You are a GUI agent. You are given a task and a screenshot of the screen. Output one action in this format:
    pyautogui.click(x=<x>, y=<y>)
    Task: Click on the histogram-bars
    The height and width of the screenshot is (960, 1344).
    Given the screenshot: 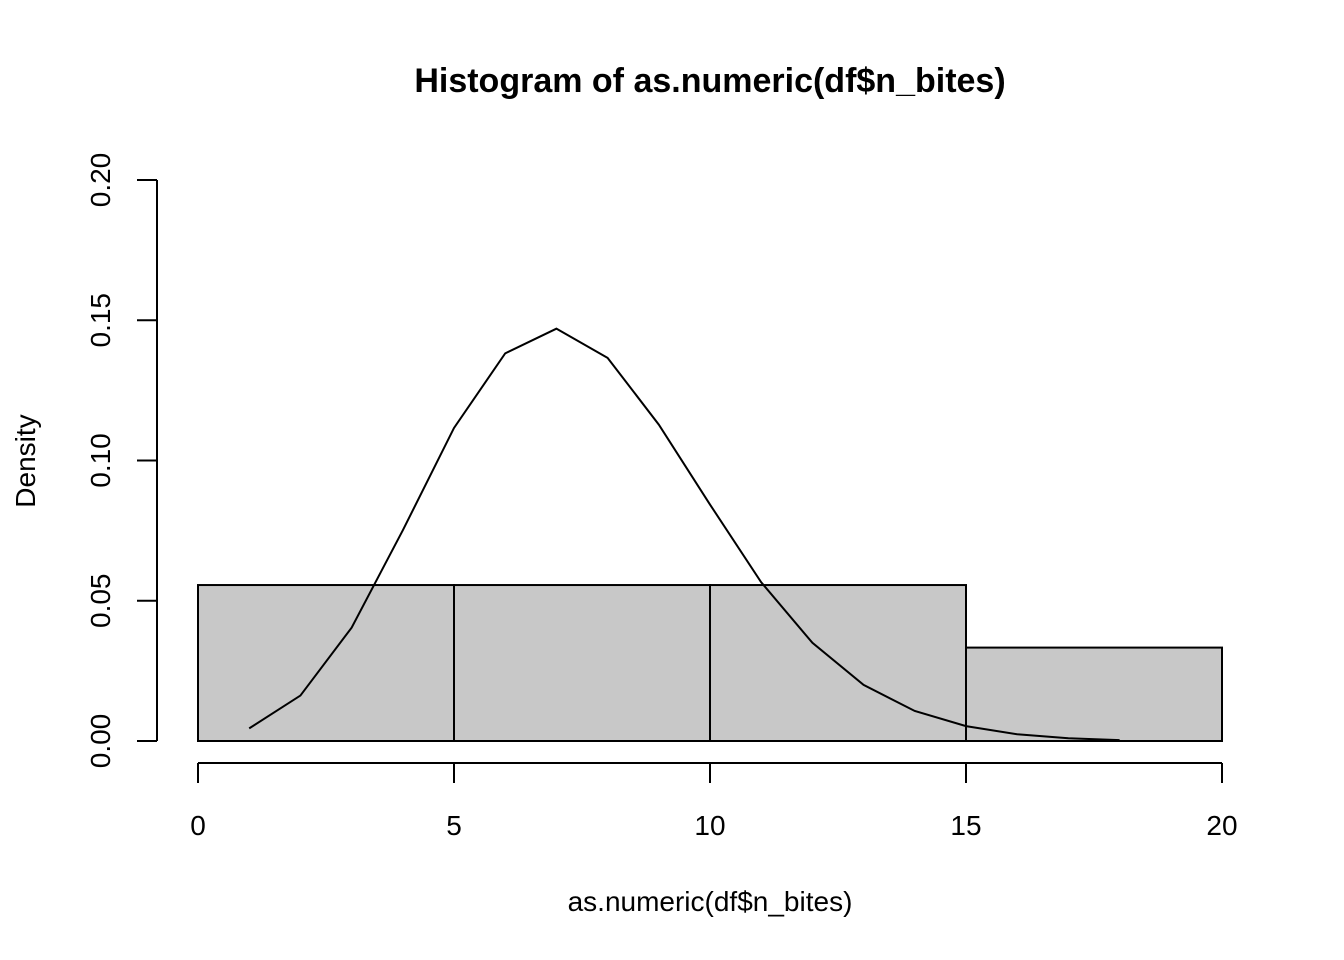 What is the action you would take?
    pyautogui.click(x=710, y=663)
    